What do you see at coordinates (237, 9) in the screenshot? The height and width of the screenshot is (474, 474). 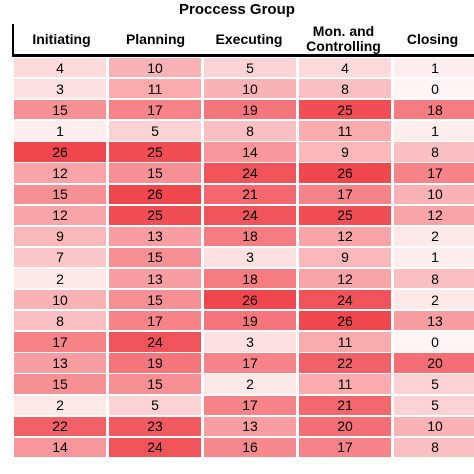 I see `table-title: Proccess Group` at bounding box center [237, 9].